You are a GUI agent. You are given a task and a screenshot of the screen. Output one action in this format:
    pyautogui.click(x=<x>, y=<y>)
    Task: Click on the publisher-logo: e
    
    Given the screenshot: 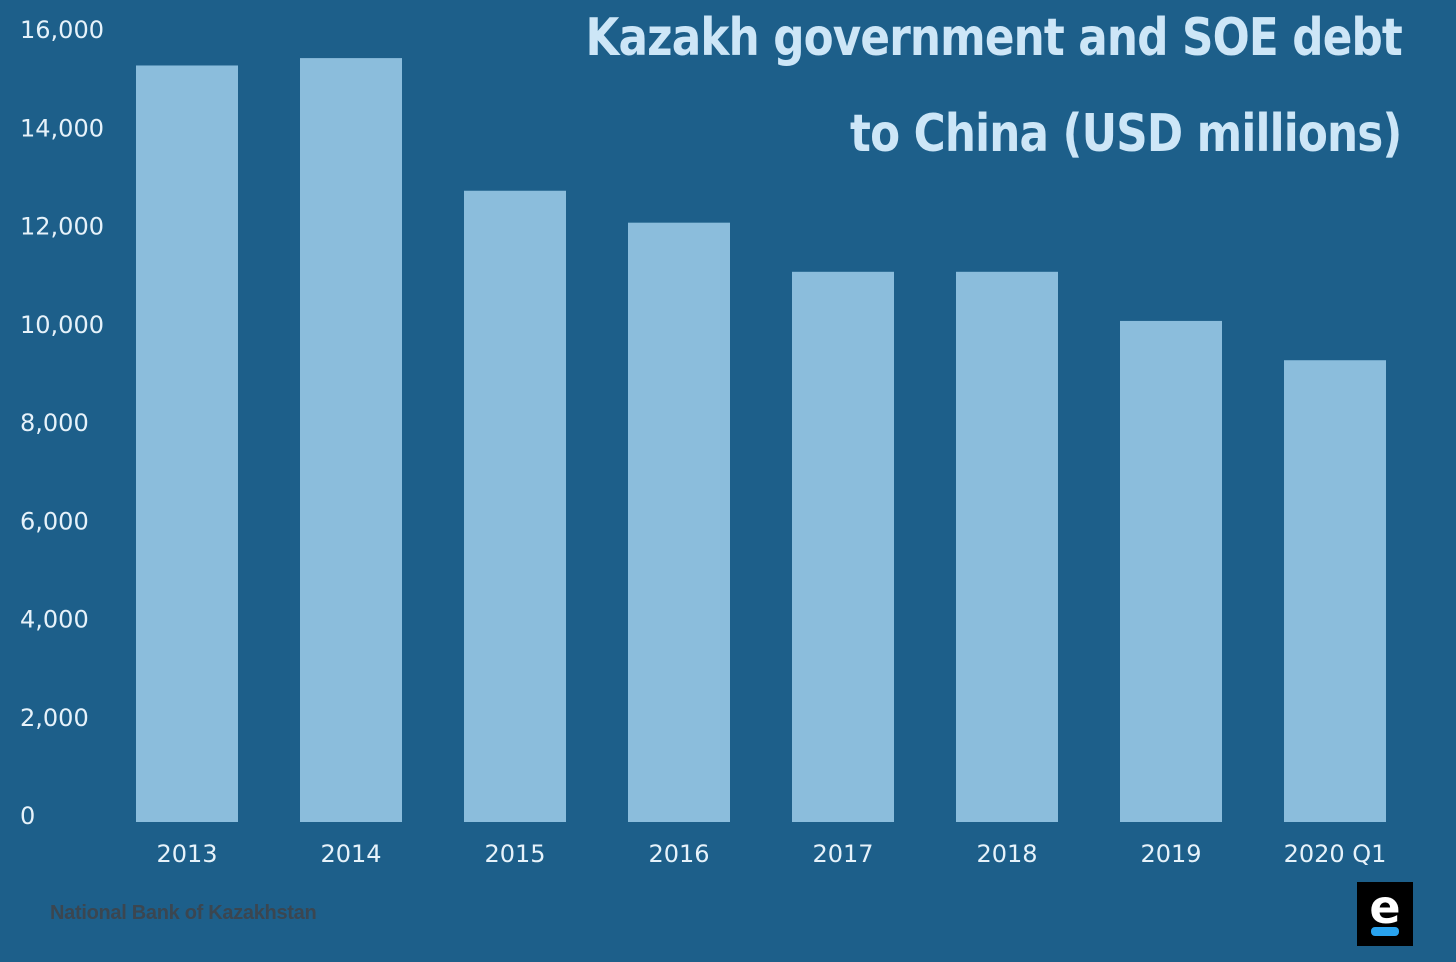 What is the action you would take?
    pyautogui.click(x=1385, y=913)
    